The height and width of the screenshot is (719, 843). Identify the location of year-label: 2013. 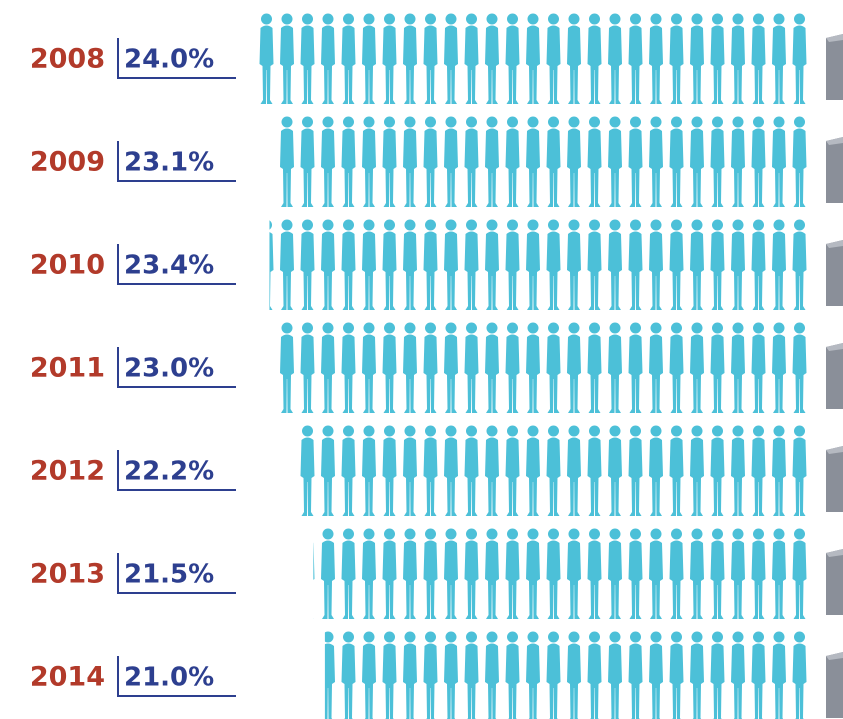
(67, 574).